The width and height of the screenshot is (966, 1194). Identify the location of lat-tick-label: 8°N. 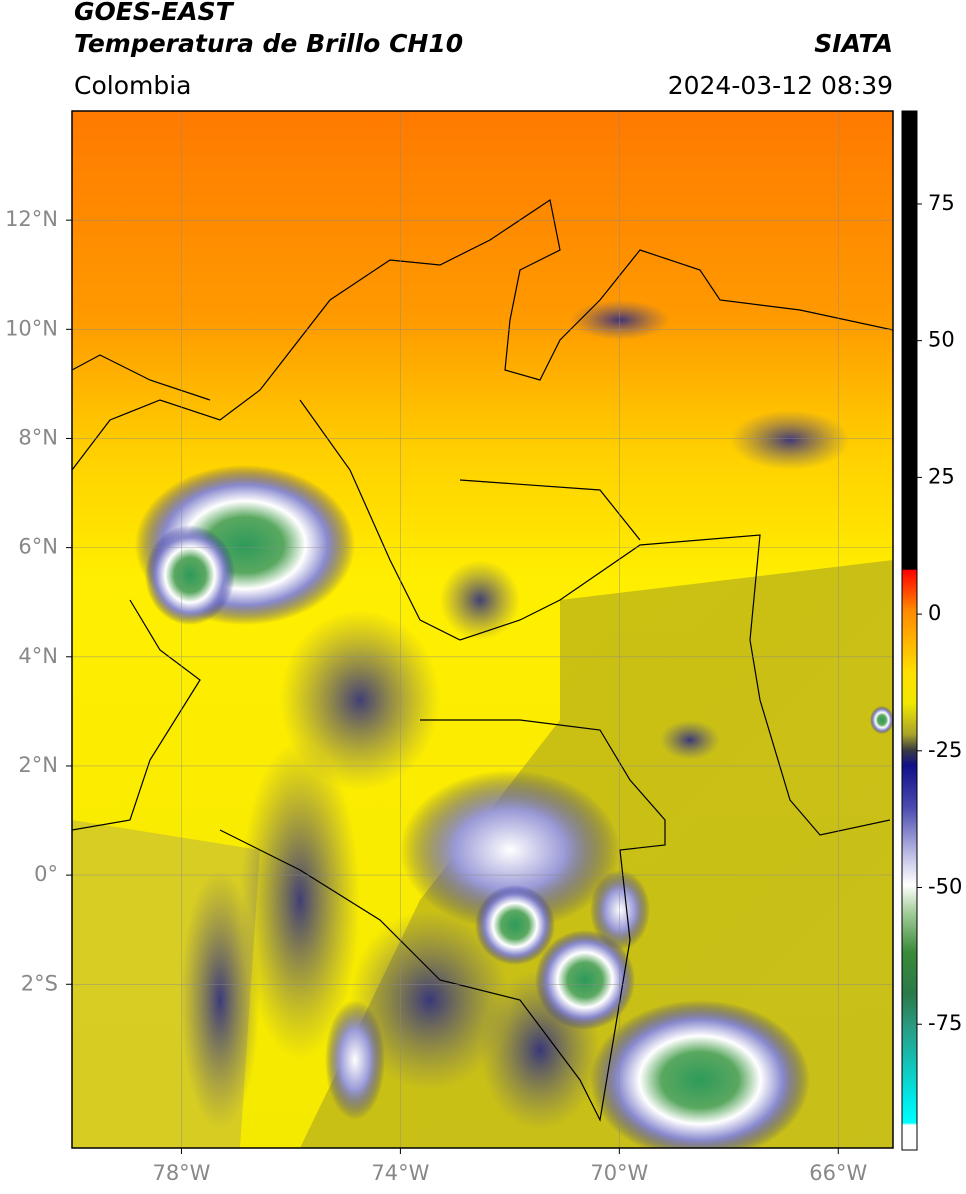
(38, 437).